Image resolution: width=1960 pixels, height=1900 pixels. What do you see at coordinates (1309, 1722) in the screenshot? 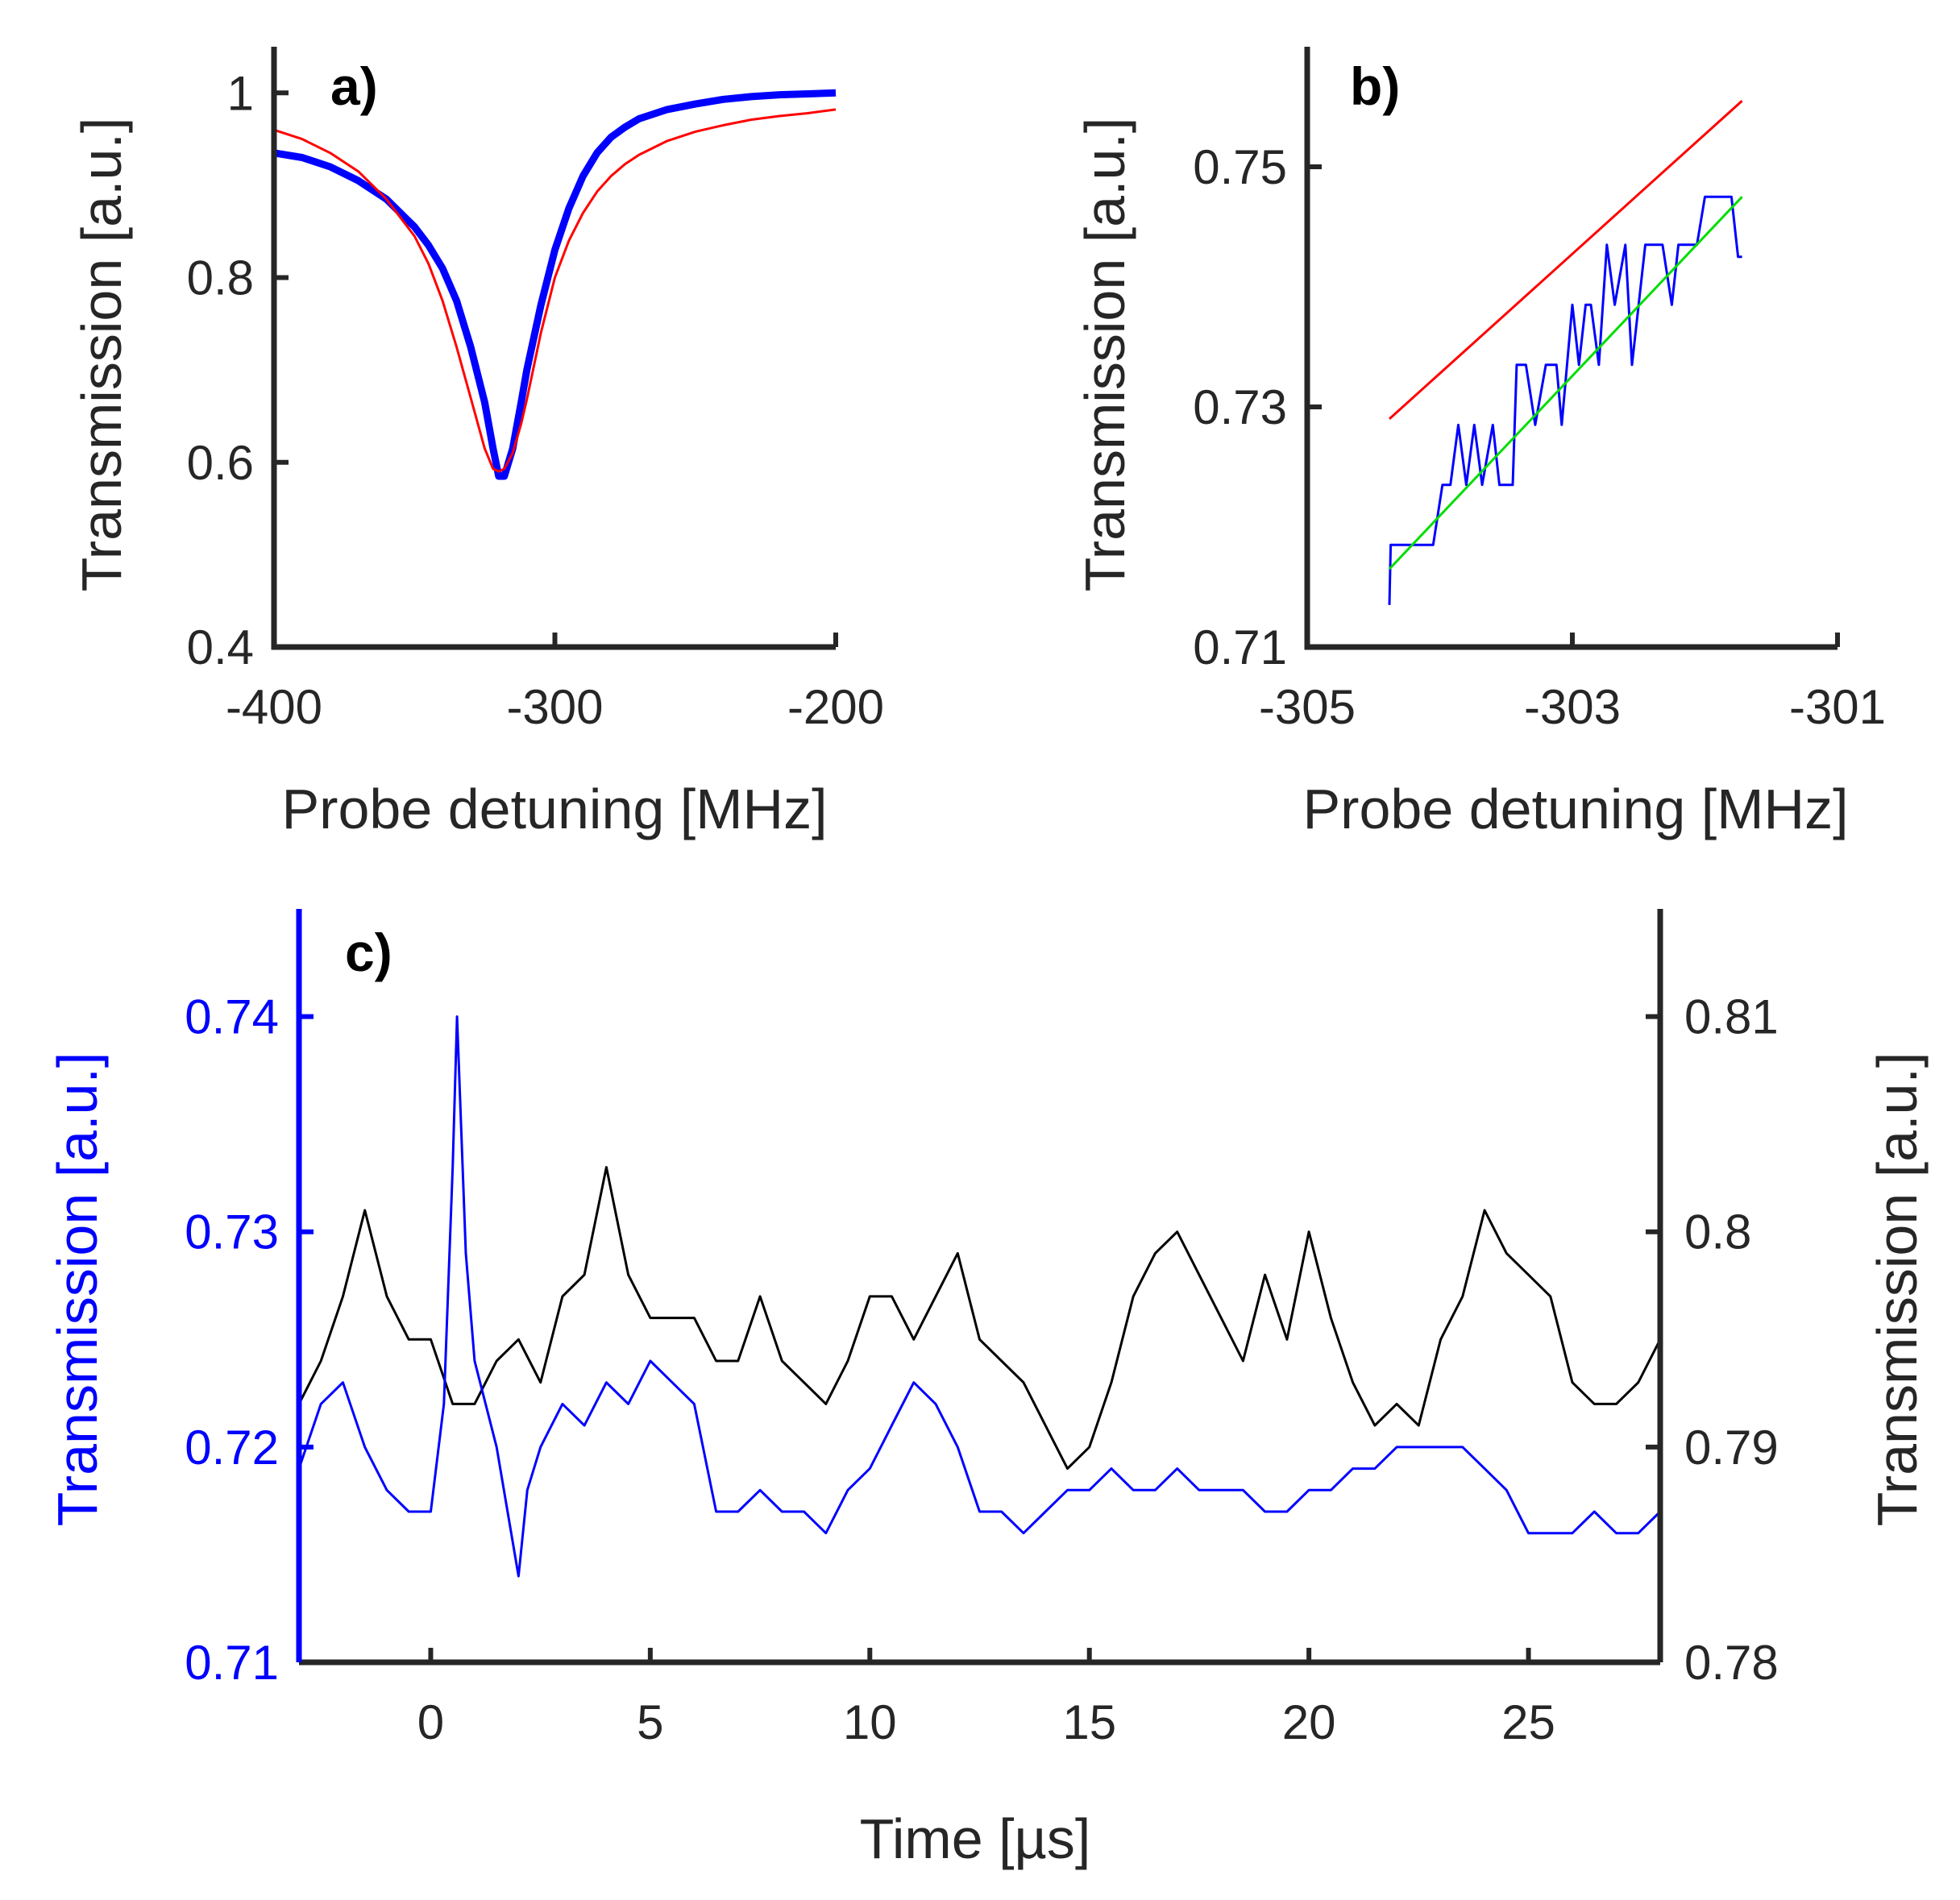
I see `panel-c-xtick-label: 20` at bounding box center [1309, 1722].